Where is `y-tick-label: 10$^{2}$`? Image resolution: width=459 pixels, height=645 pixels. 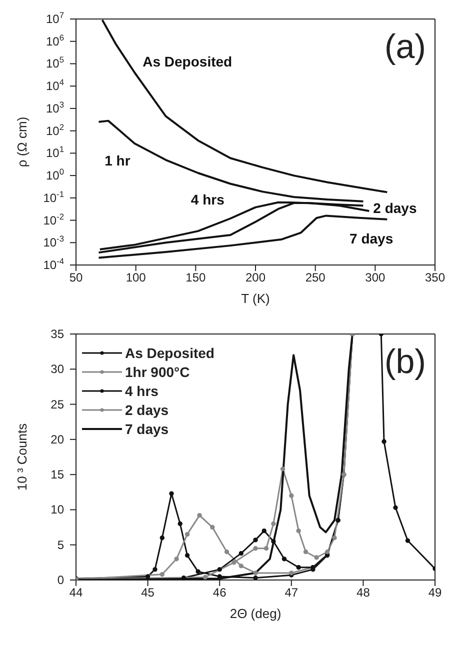 y-tick-label: 10$^{2}$ is located at coordinates (55, 130).